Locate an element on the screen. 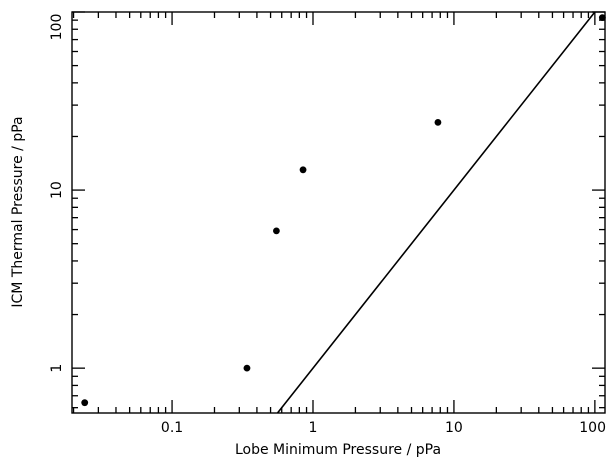 The image size is (607, 461). y-axis-title: ICM Thermal Pressure / pPa is located at coordinates (18, 211).